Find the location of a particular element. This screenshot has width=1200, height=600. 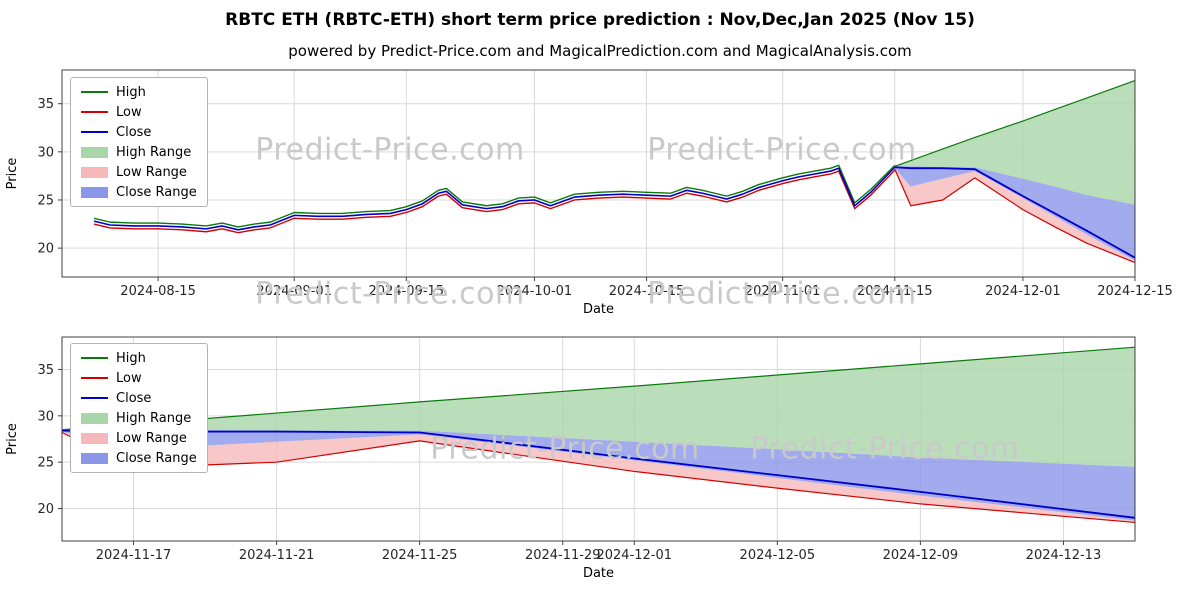

svg-text: 2024-12-05 is located at coordinates (778, 555).